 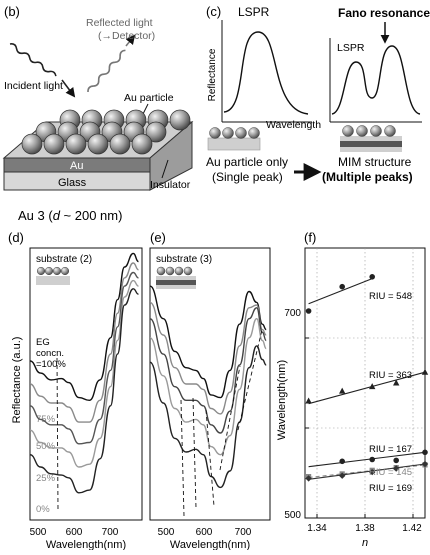 I want to click on d-curve-label-25: 25%, so click(x=46, y=478).